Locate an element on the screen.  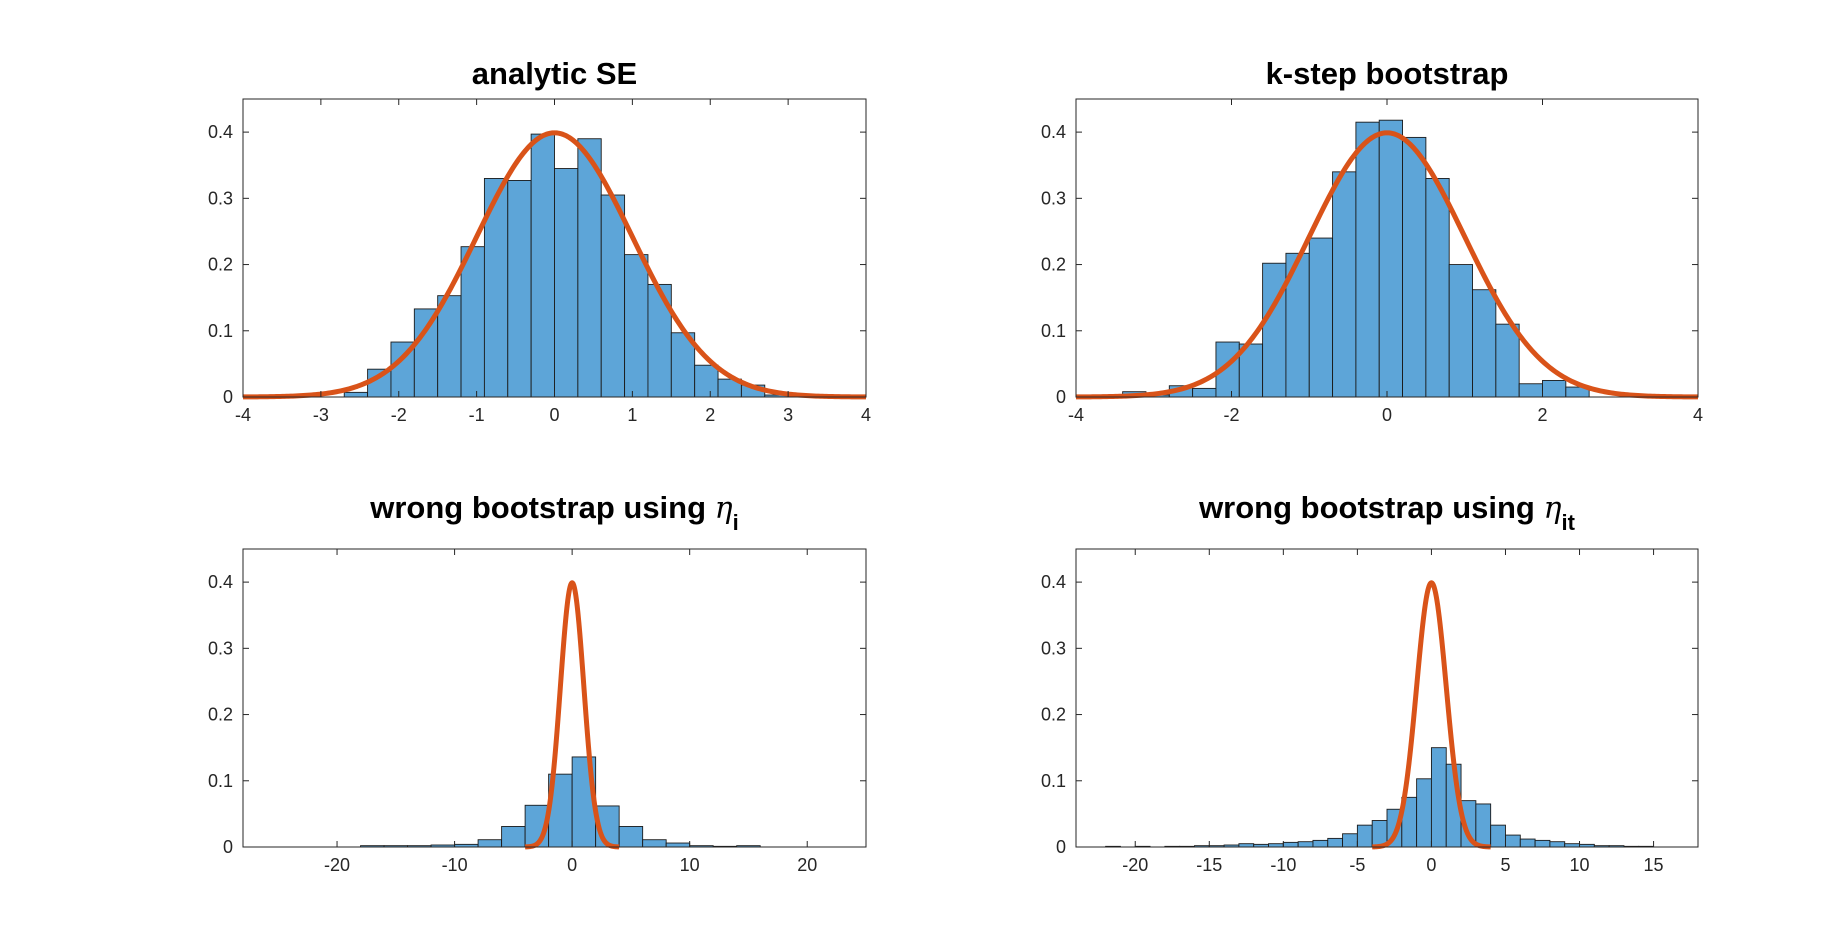
title-subscript: it is located at coordinates (1568, 522).